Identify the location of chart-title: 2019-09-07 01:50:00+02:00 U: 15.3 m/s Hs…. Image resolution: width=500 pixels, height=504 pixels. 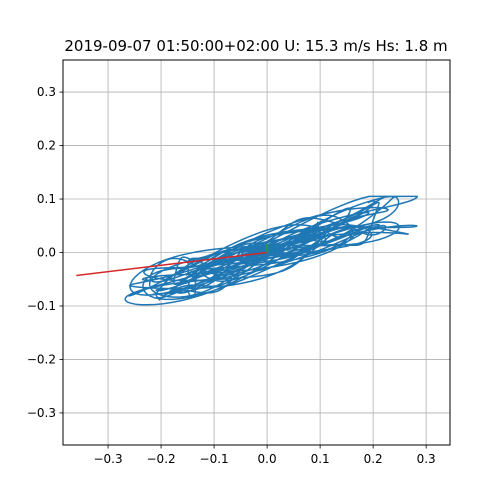
(255, 46).